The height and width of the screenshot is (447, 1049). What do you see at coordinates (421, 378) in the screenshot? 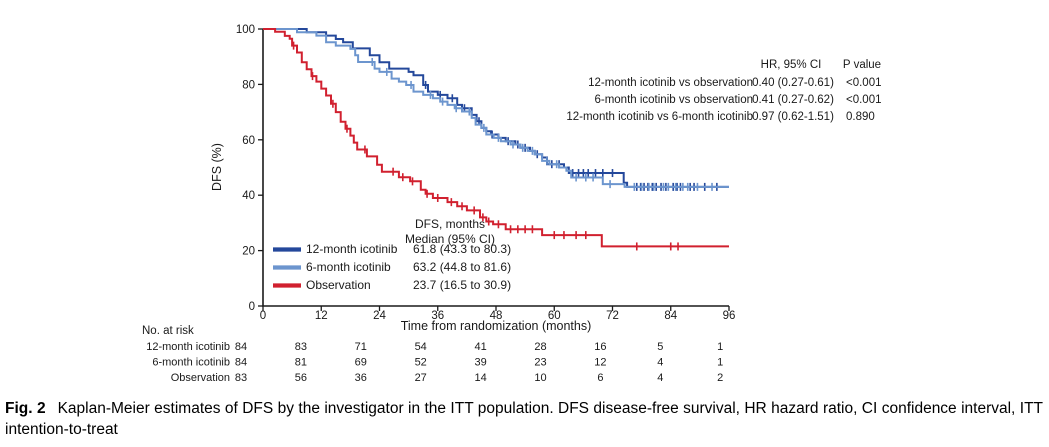
I see `risk-count: 27` at bounding box center [421, 378].